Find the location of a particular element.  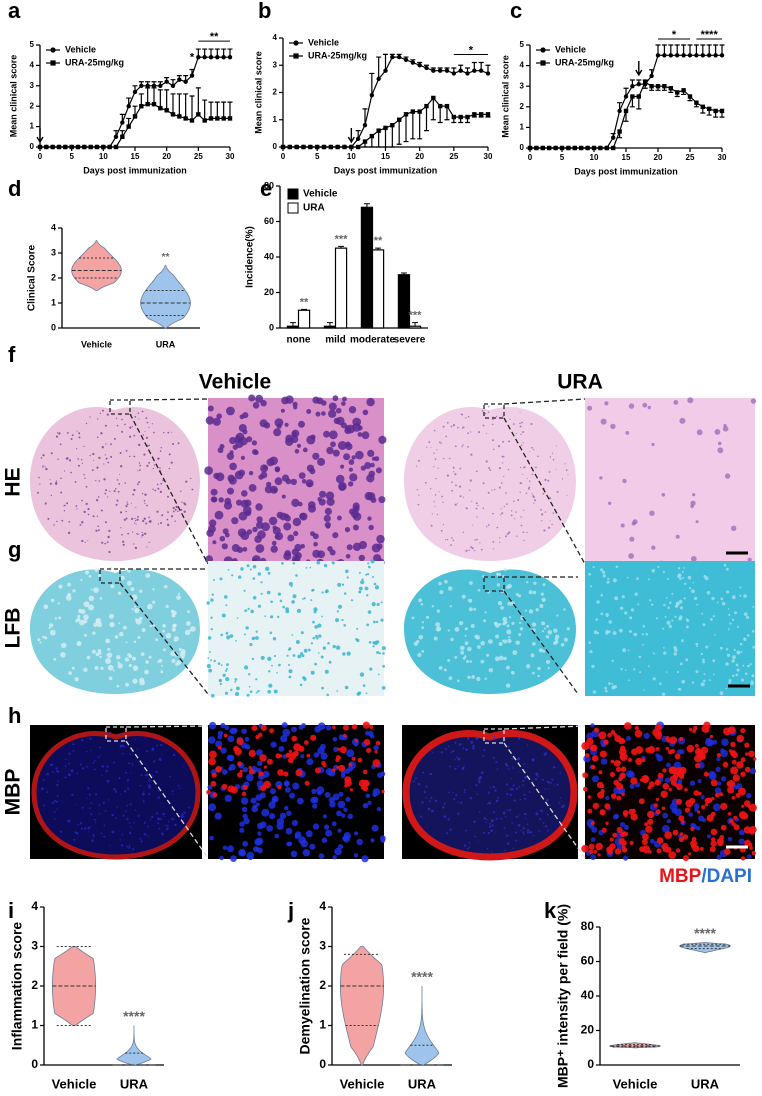

y-tick-label: 2 is located at coordinates (34, 985).